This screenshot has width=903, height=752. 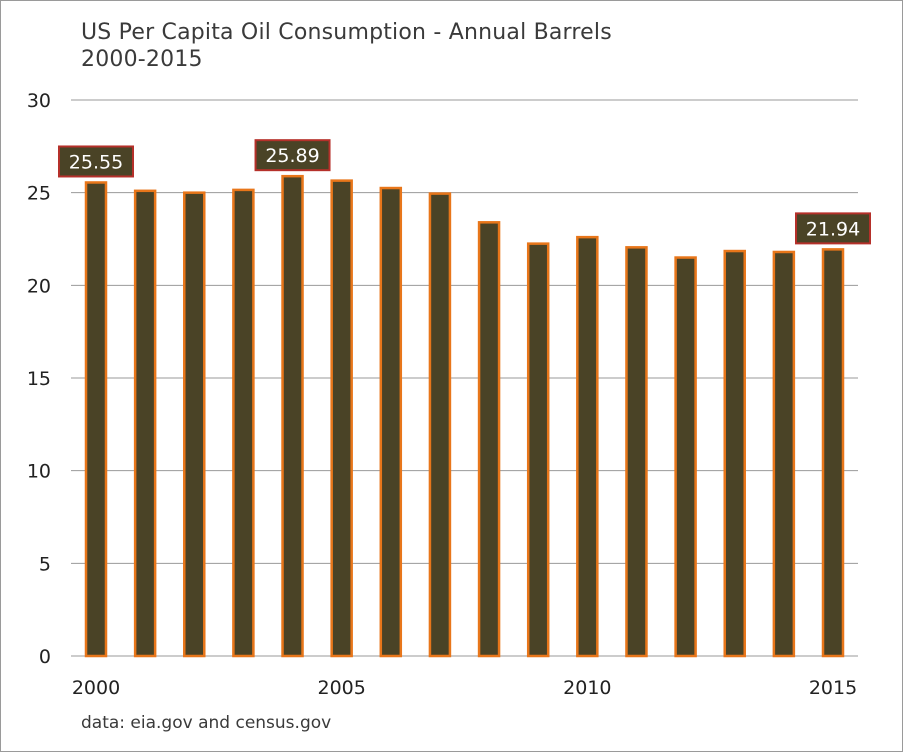 What do you see at coordinates (39, 286) in the screenshot?
I see `y-tick-label: 20` at bounding box center [39, 286].